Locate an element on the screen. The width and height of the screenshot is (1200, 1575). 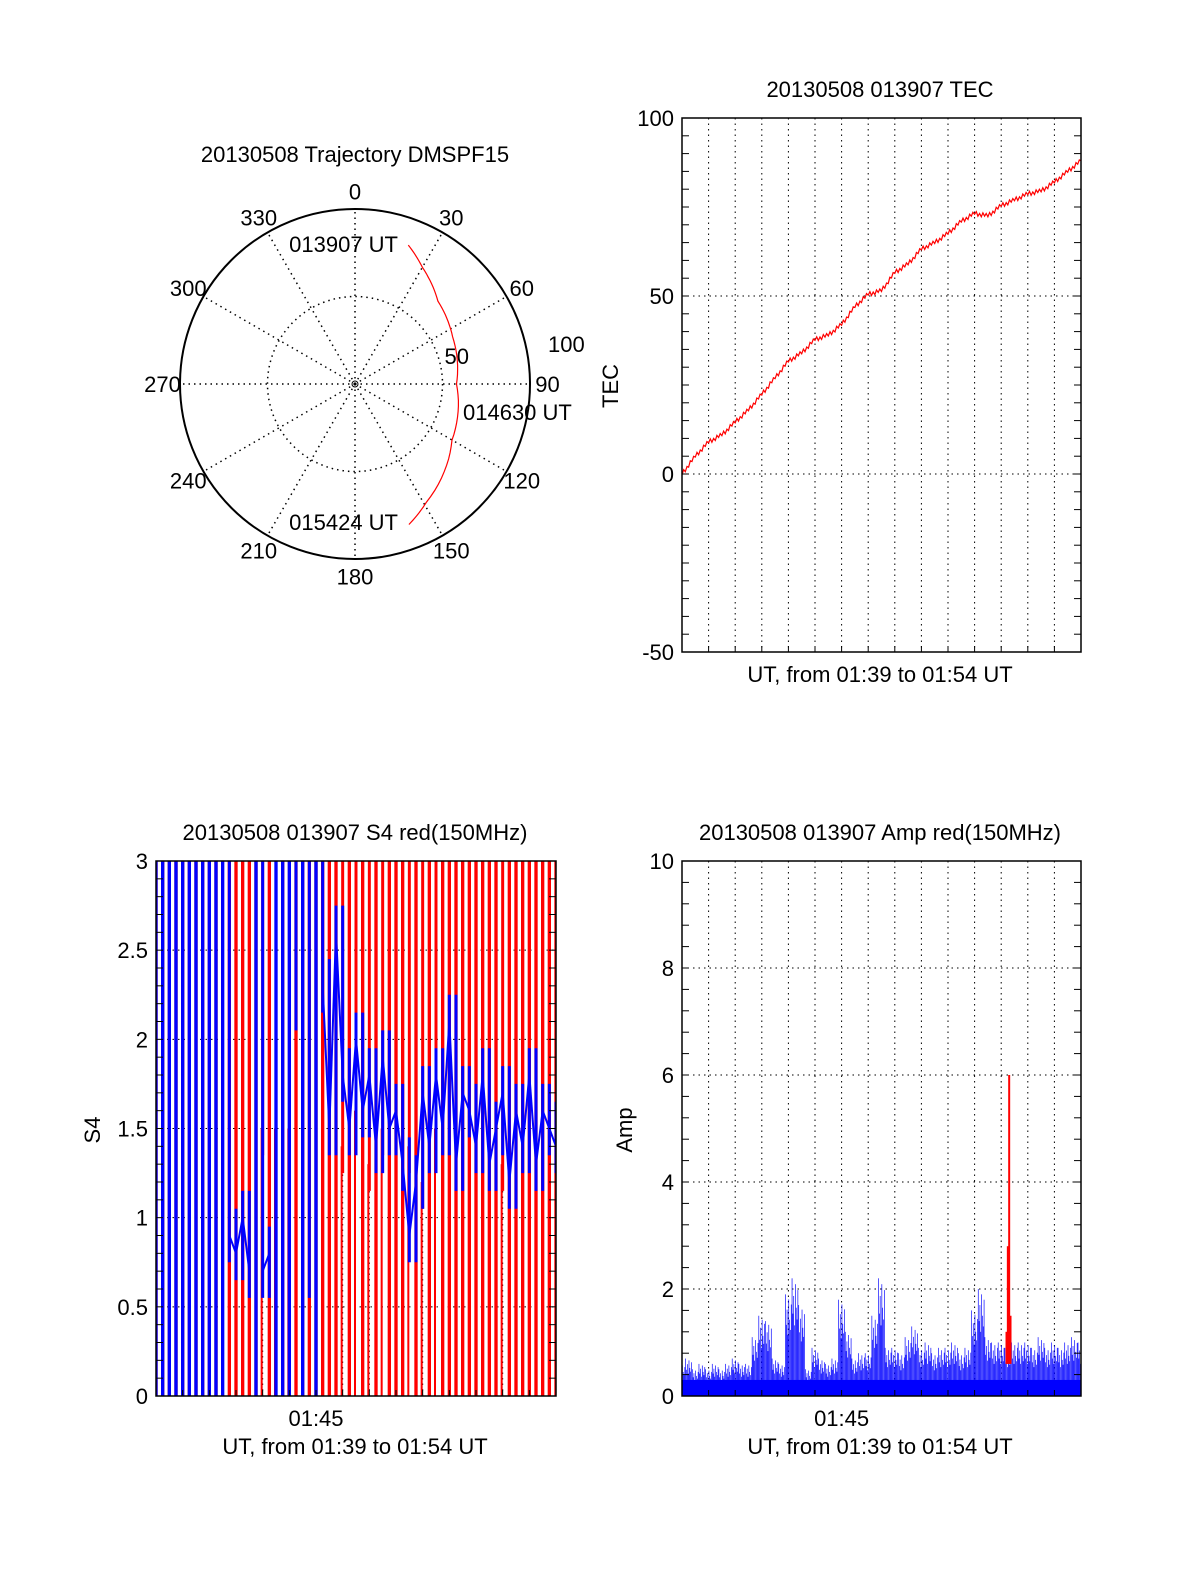
amp-red-spike is located at coordinates (1009, 1219).